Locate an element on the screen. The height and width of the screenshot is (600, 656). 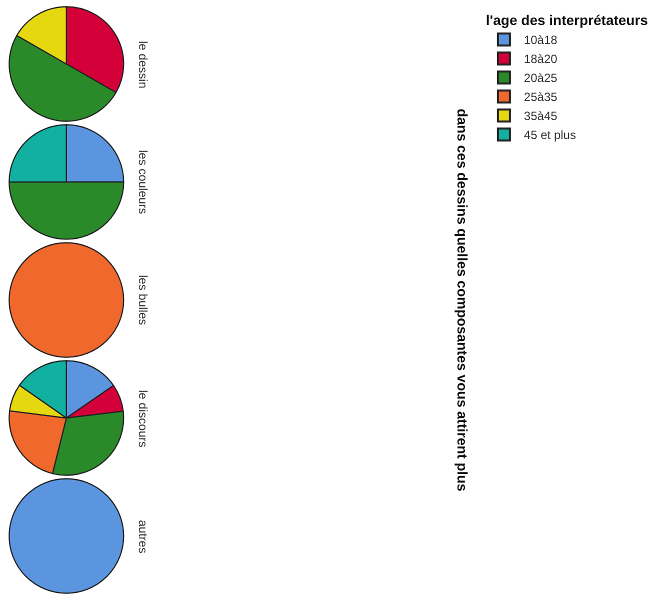
legend-label: 20à25 is located at coordinates (541, 78).